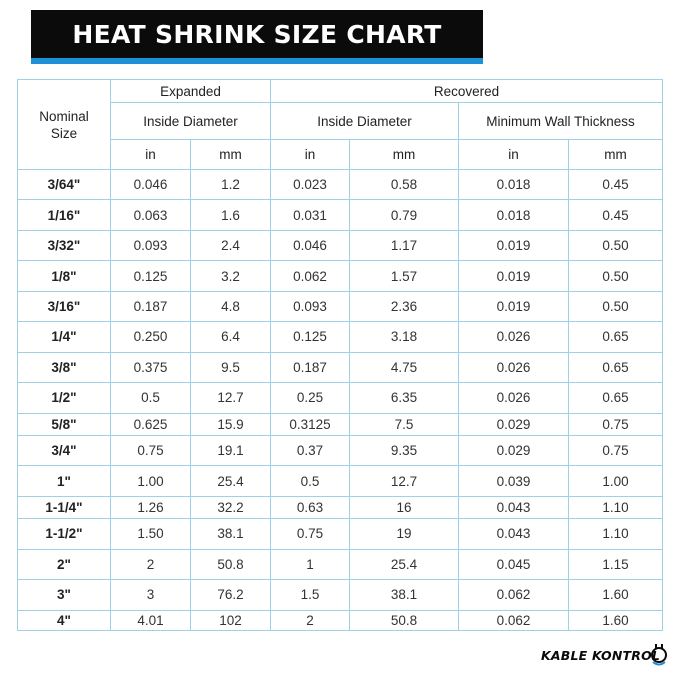 The height and width of the screenshot is (679, 679). What do you see at coordinates (230, 215) in the screenshot?
I see `cell-expanded-mm: 1.6` at bounding box center [230, 215].